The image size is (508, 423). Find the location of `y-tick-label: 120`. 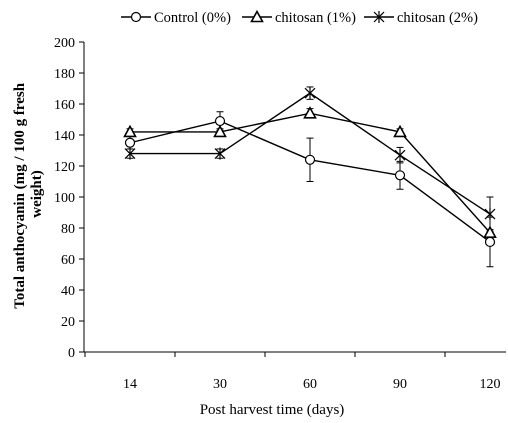

y-tick-label: 120 is located at coordinates (64, 167).